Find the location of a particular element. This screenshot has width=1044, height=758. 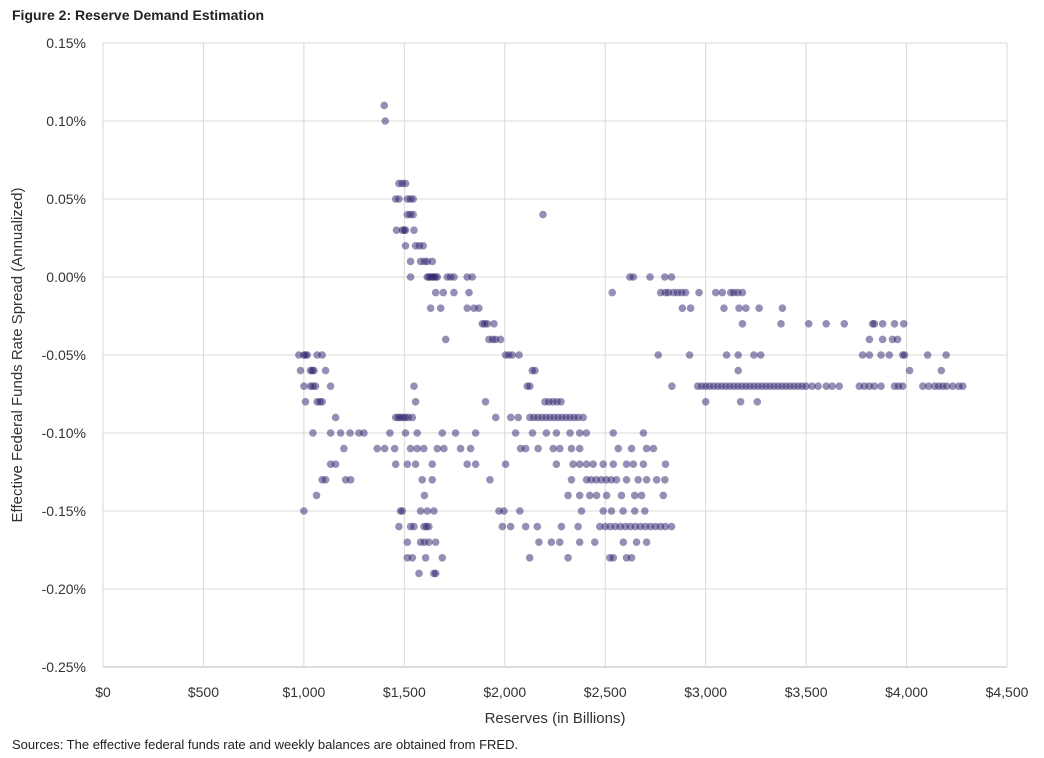

x-tick-label: $3,500 is located at coordinates (806, 692).